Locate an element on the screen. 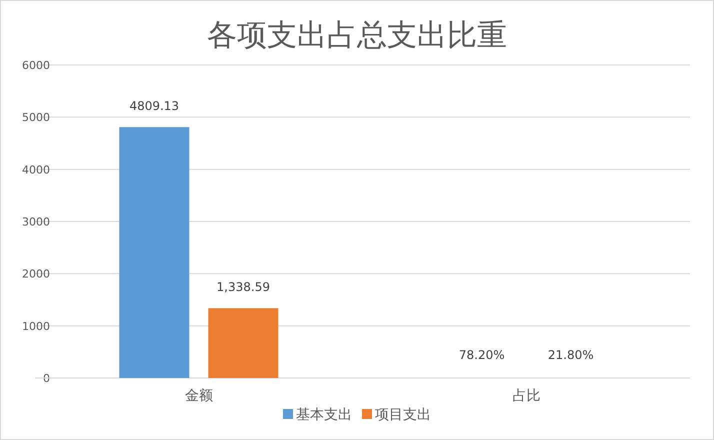 The height and width of the screenshot is (440, 714). y-tick-label: 6000 is located at coordinates (36, 65).